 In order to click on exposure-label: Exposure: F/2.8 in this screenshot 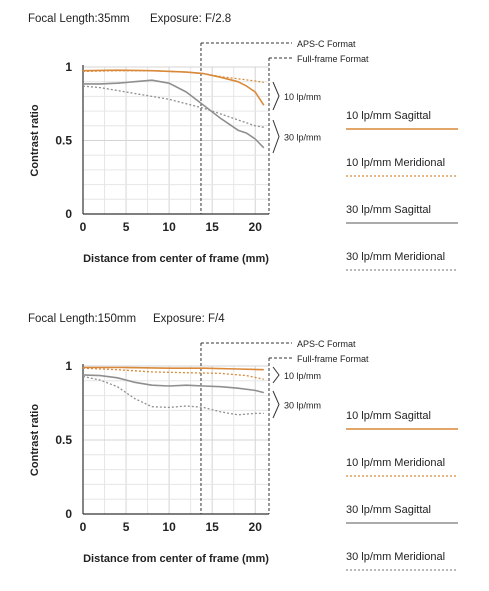, I will do `click(190, 19)`.